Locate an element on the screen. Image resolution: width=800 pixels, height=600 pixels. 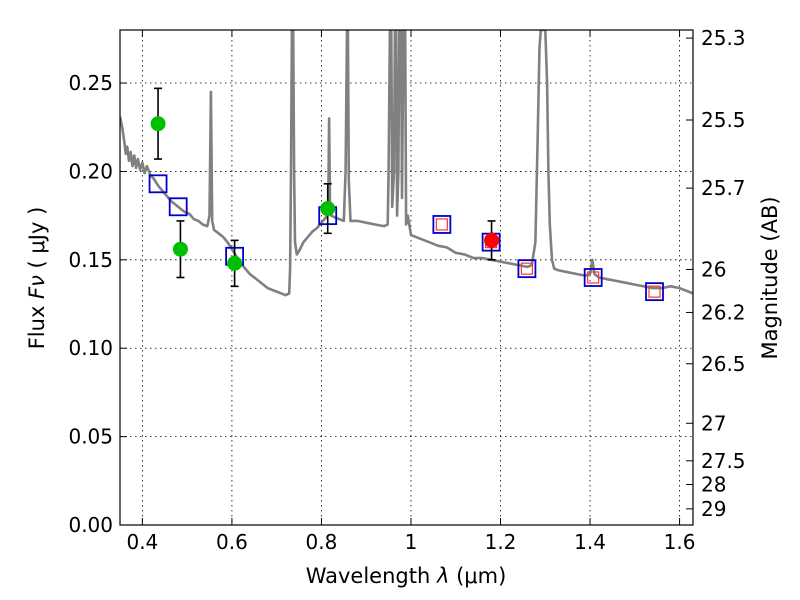
x-tick-label: 1 is located at coordinates (411, 542).